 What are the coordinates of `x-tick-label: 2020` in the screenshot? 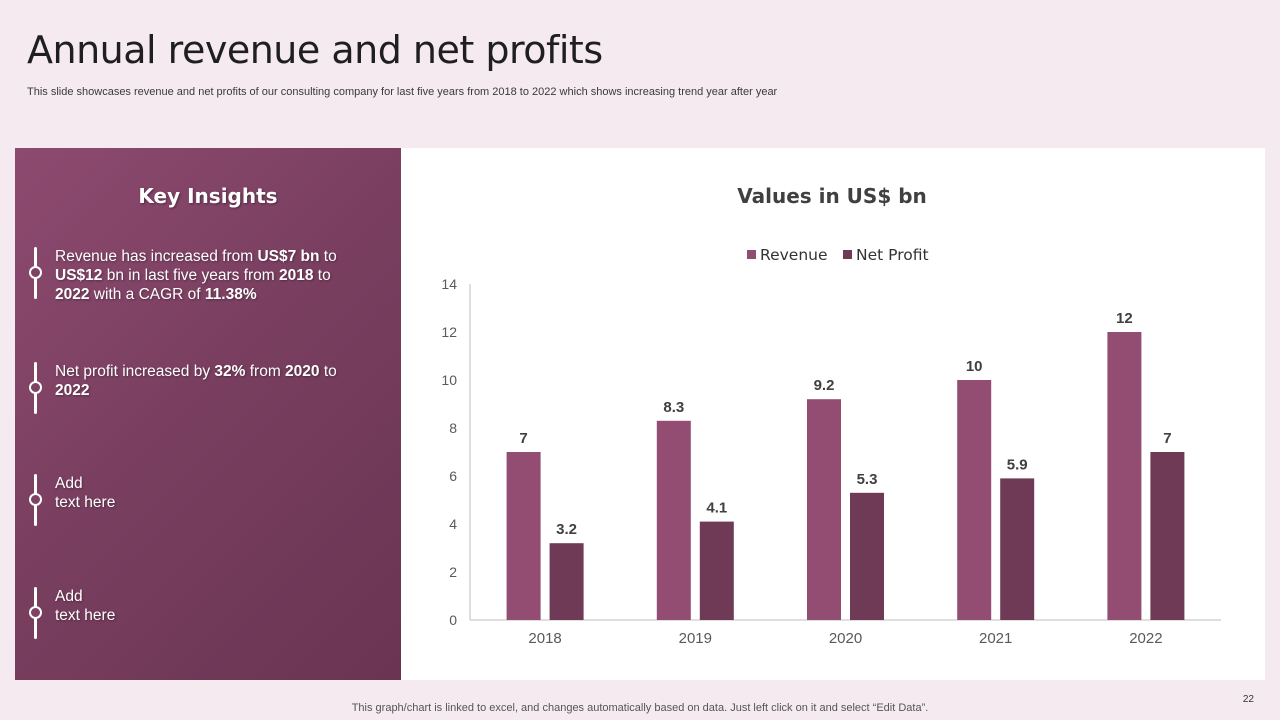 It's located at (845, 638).